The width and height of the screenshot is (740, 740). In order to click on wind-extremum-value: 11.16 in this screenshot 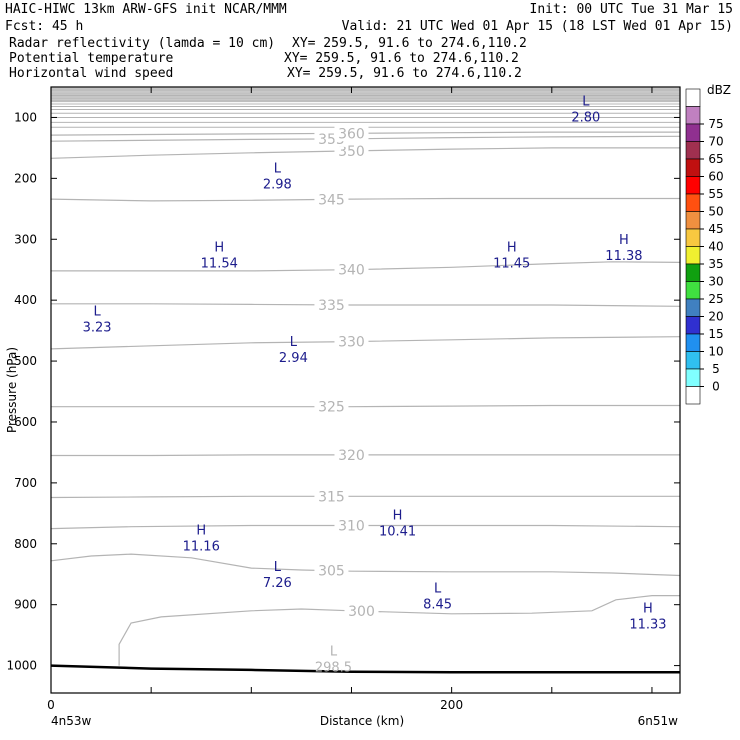, I will do `click(201, 547)`.